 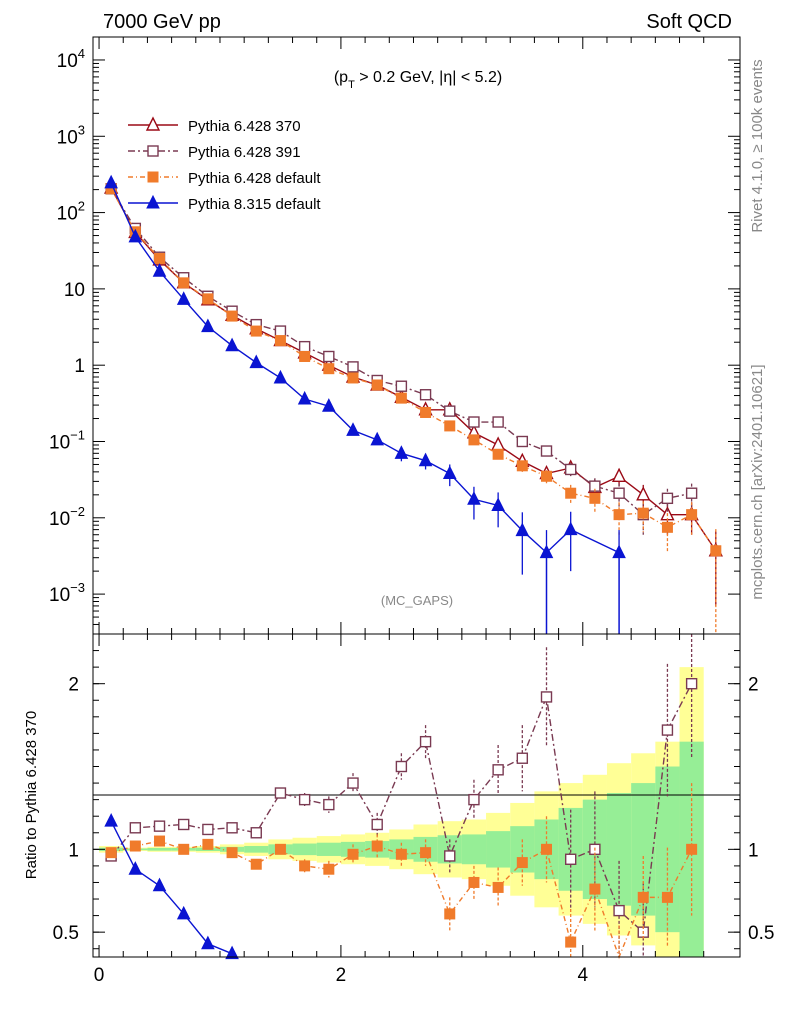 I want to click on ratio-series-p8def, so click(x=171, y=886).